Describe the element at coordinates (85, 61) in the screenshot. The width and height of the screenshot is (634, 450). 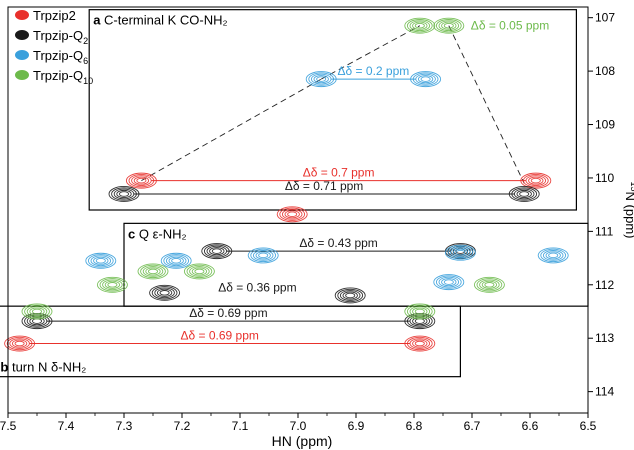
I see `legend-label-subscript: 6` at that location.